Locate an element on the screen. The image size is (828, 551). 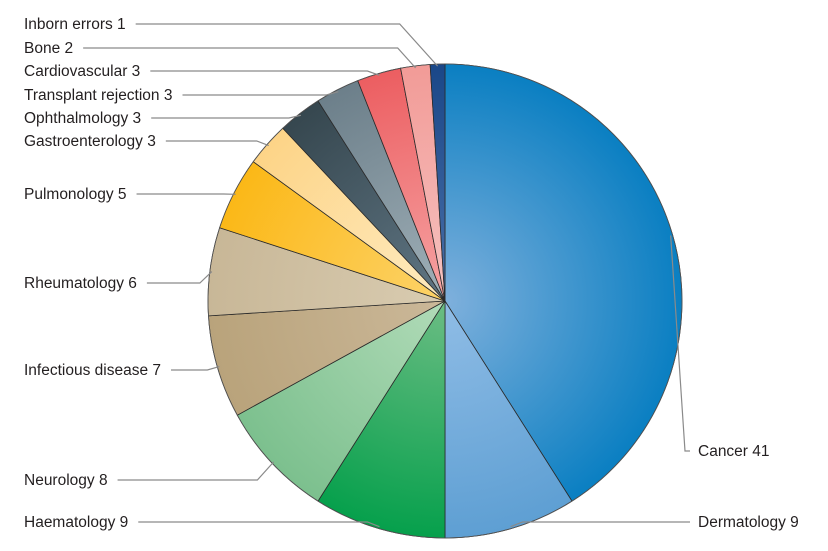
leader-dermatology is located at coordinates (600, 524).